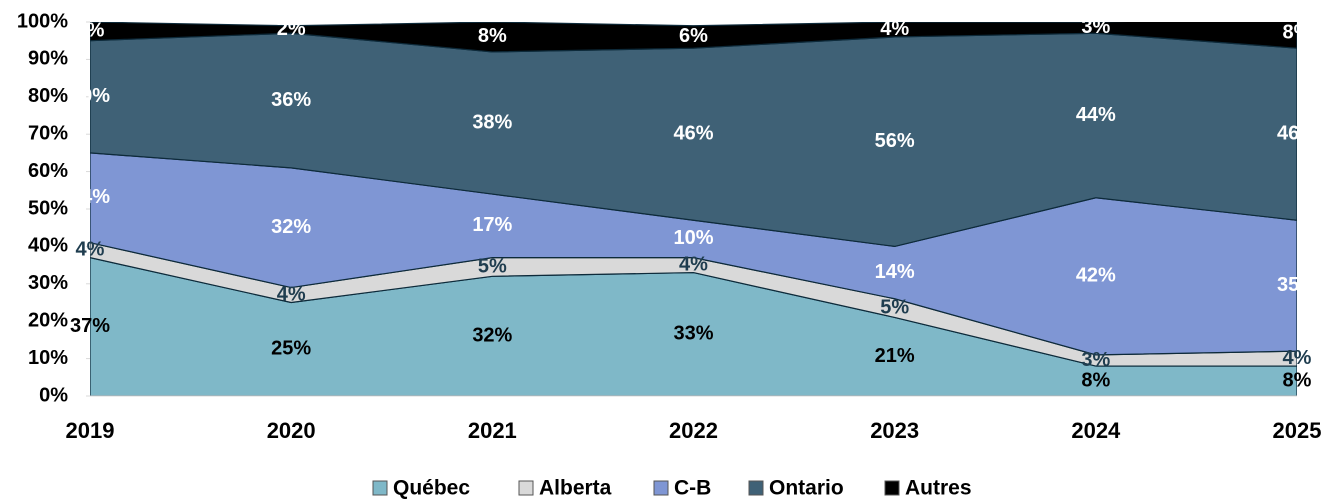 Image resolution: width=1327 pixels, height=500 pixels. I want to click on x-tick-label: 2019, so click(90, 430).